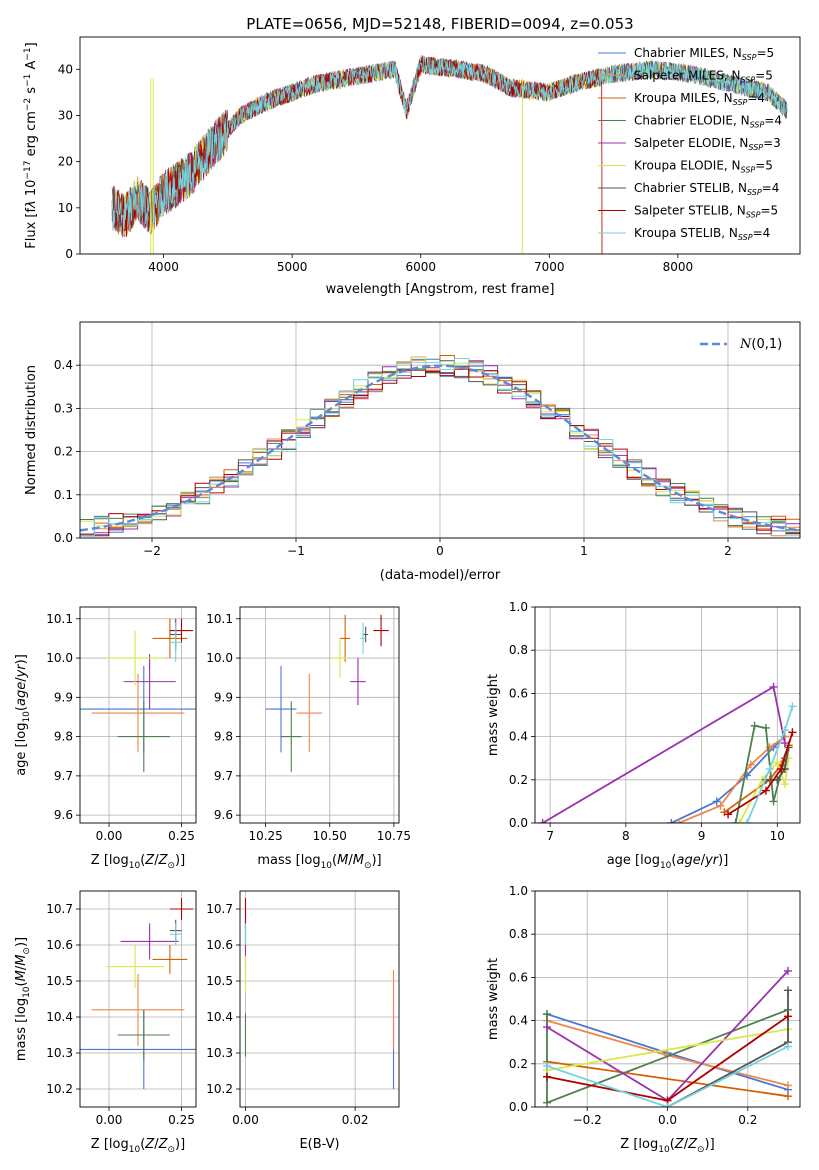  Describe the element at coordinates (703, 77) in the screenshot. I see `legend-label: Salpeter MILES, NSSP=5` at that location.